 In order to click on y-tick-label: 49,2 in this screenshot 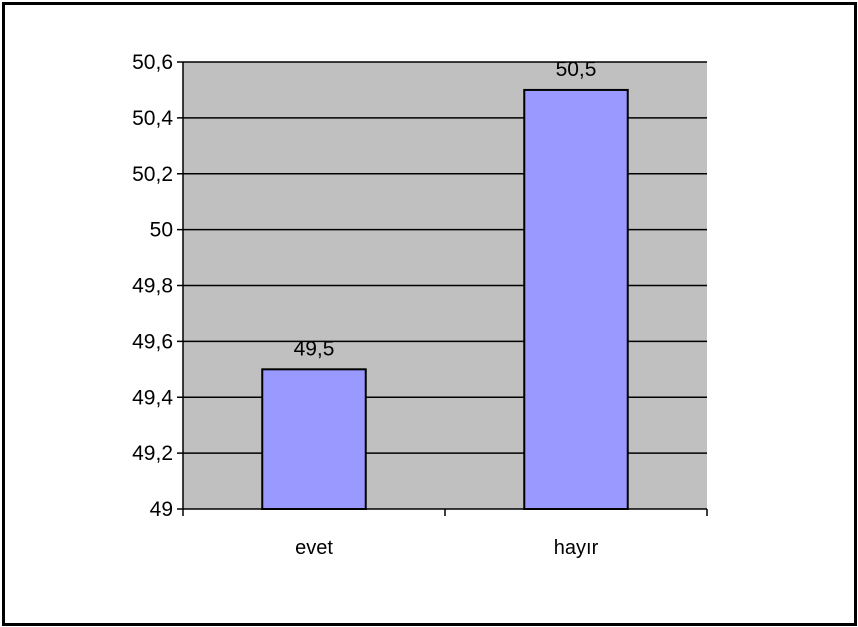, I will do `click(152, 453)`.